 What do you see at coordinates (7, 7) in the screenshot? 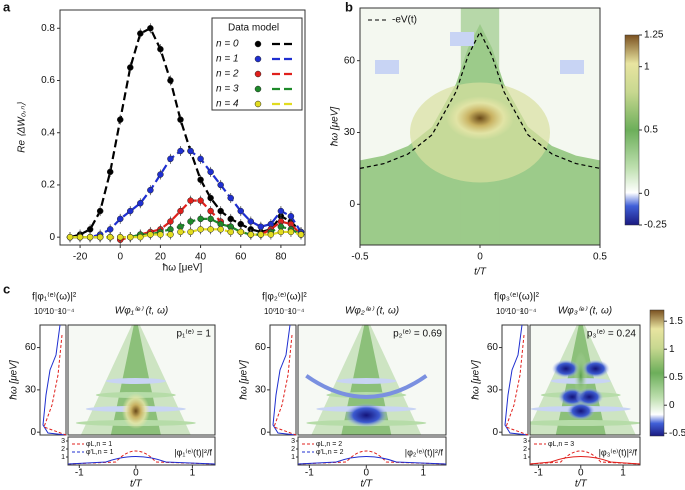
I see `panel-label: a` at bounding box center [7, 7].